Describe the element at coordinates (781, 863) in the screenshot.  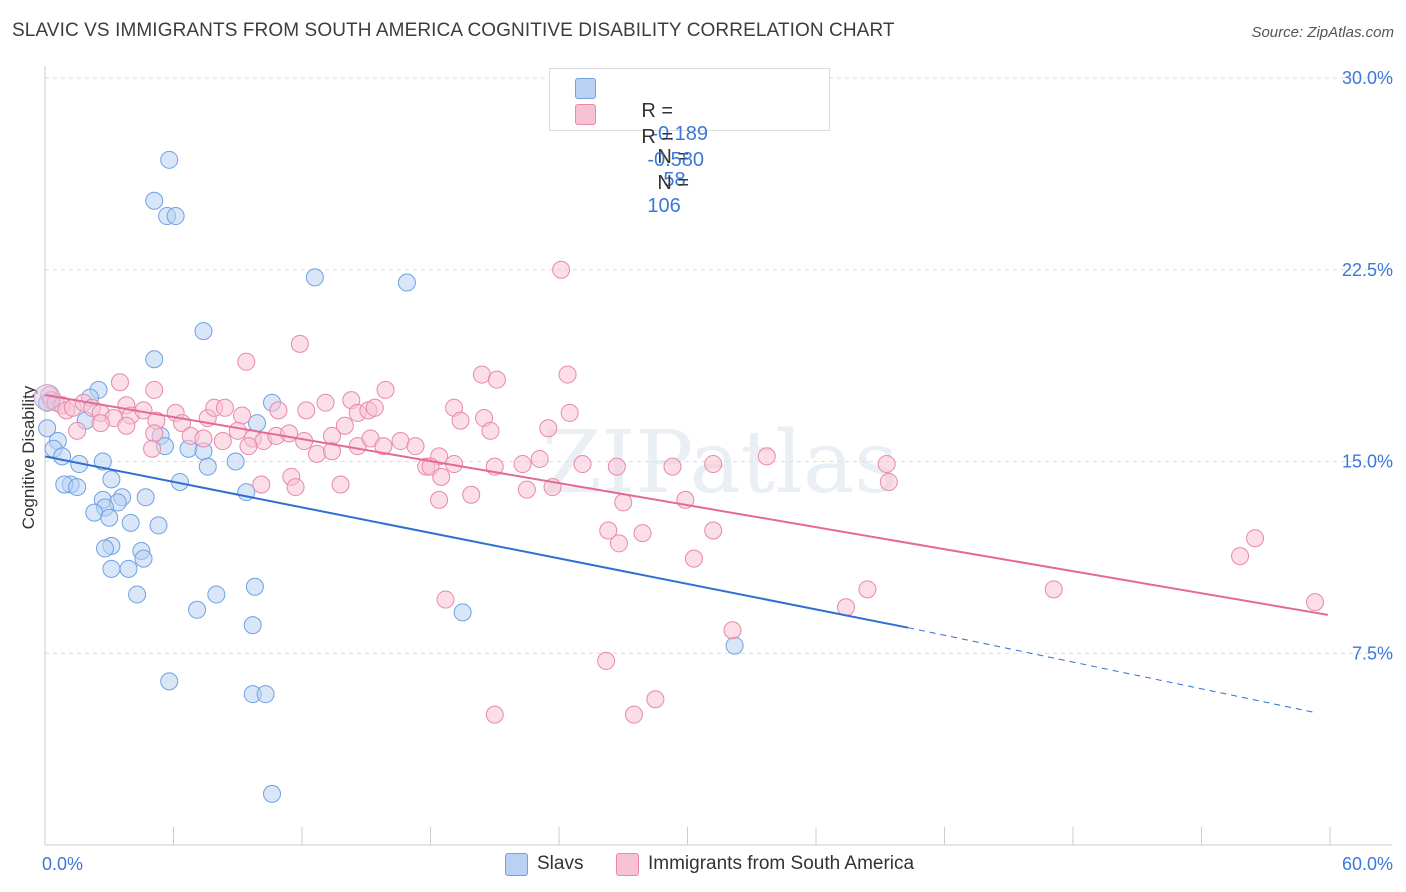
I see `legend-label-immigrants: Immigrants from South America` at that location.